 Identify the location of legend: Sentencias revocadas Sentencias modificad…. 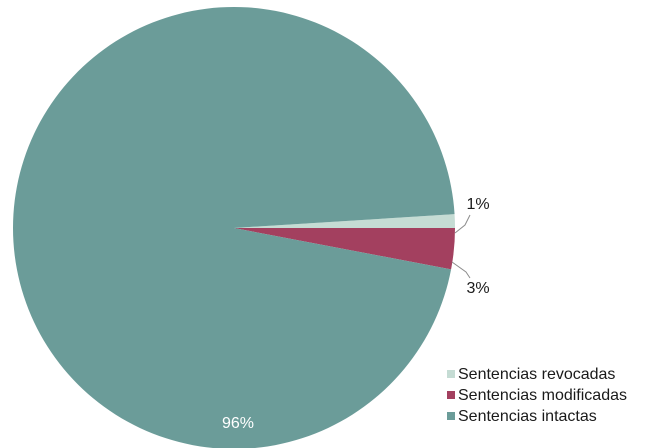
(537, 395).